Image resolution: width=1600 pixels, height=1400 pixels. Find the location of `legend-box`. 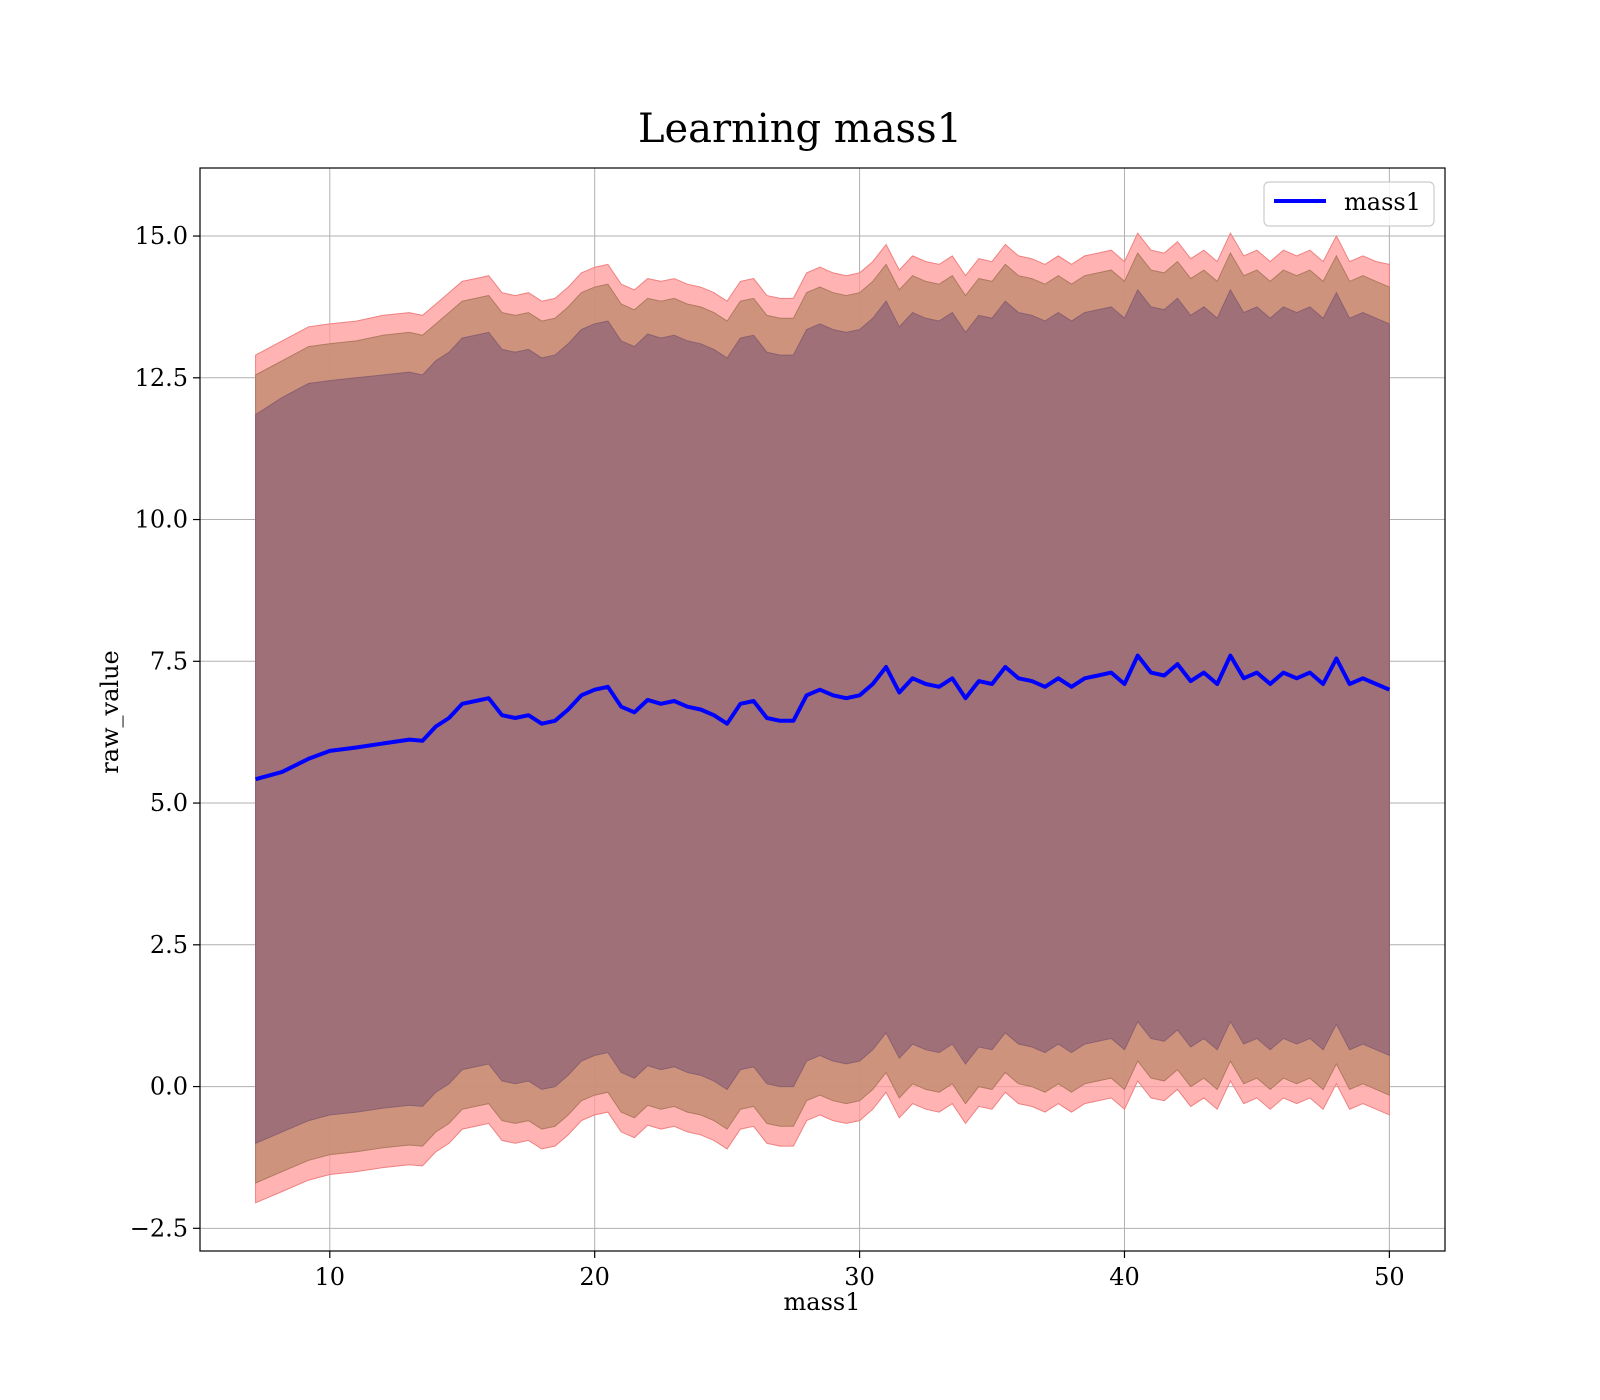

legend-box is located at coordinates (1349, 204).